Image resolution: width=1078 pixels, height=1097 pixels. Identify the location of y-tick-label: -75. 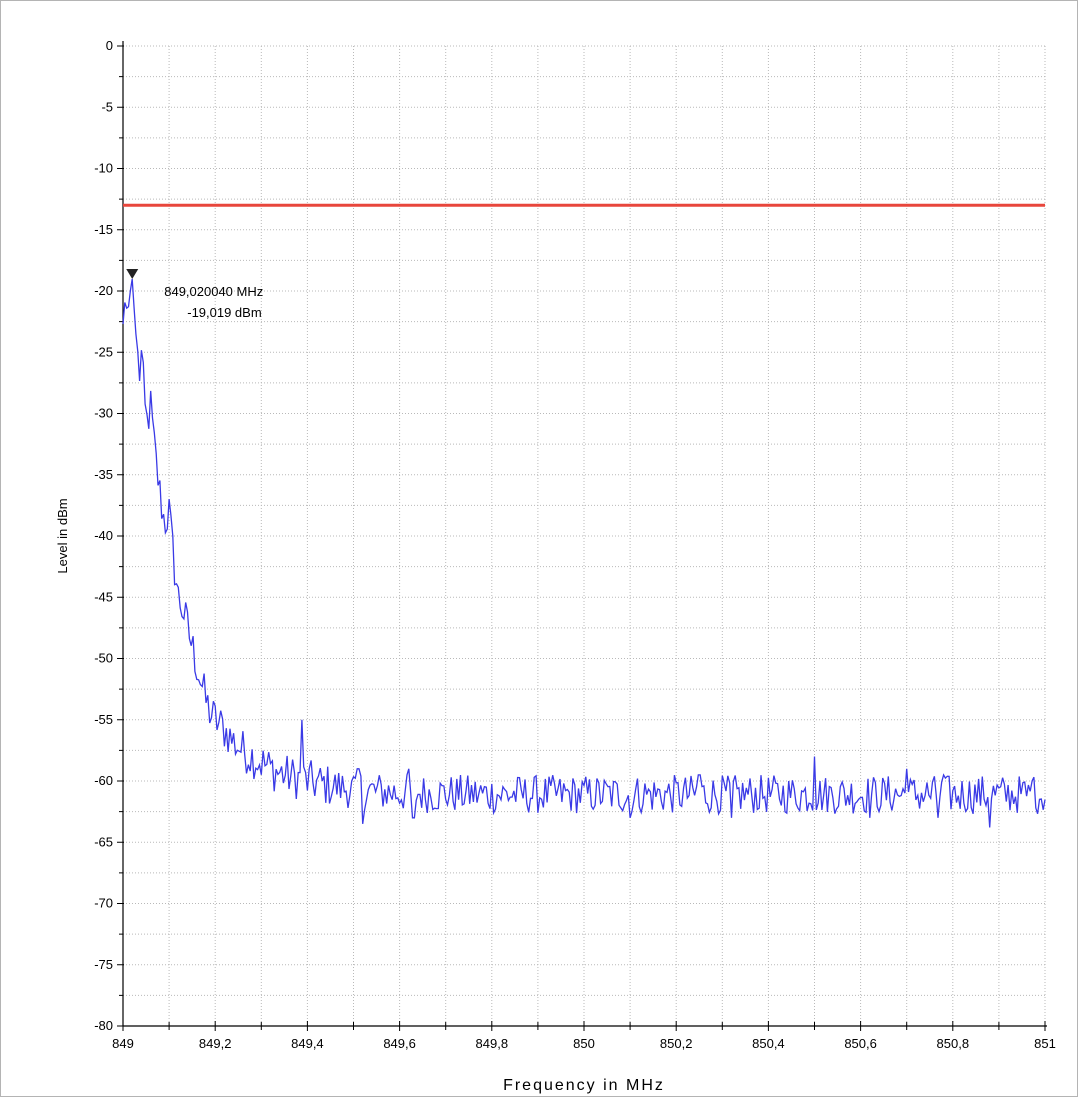
(103, 964).